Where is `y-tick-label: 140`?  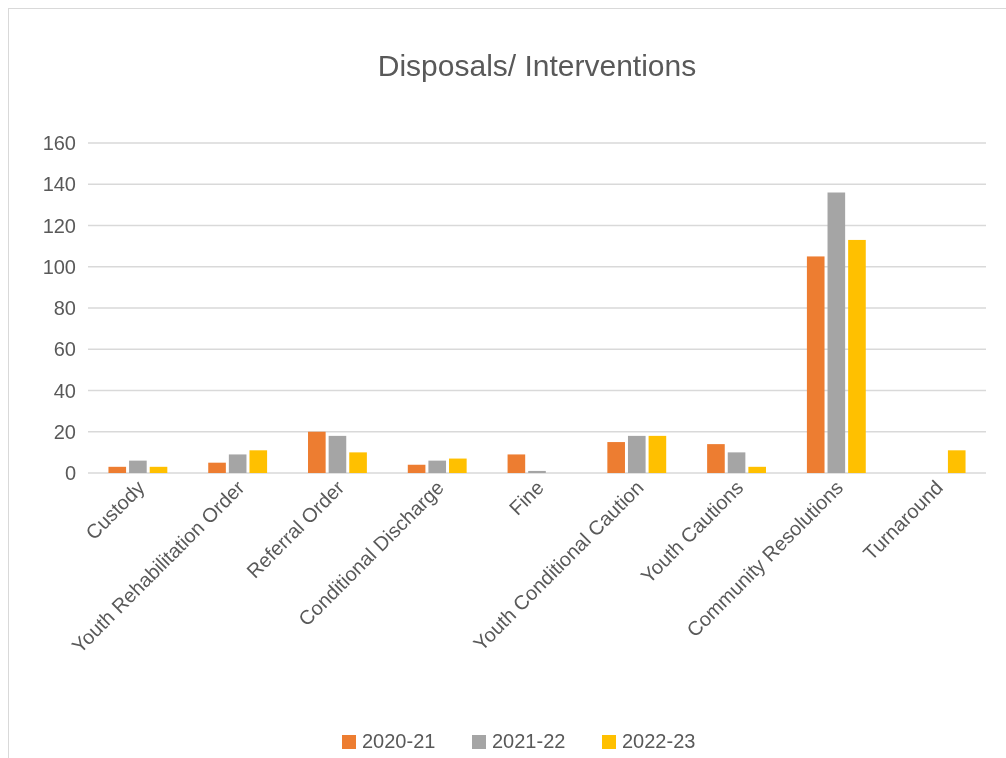 y-tick-label: 140 is located at coordinates (59, 184).